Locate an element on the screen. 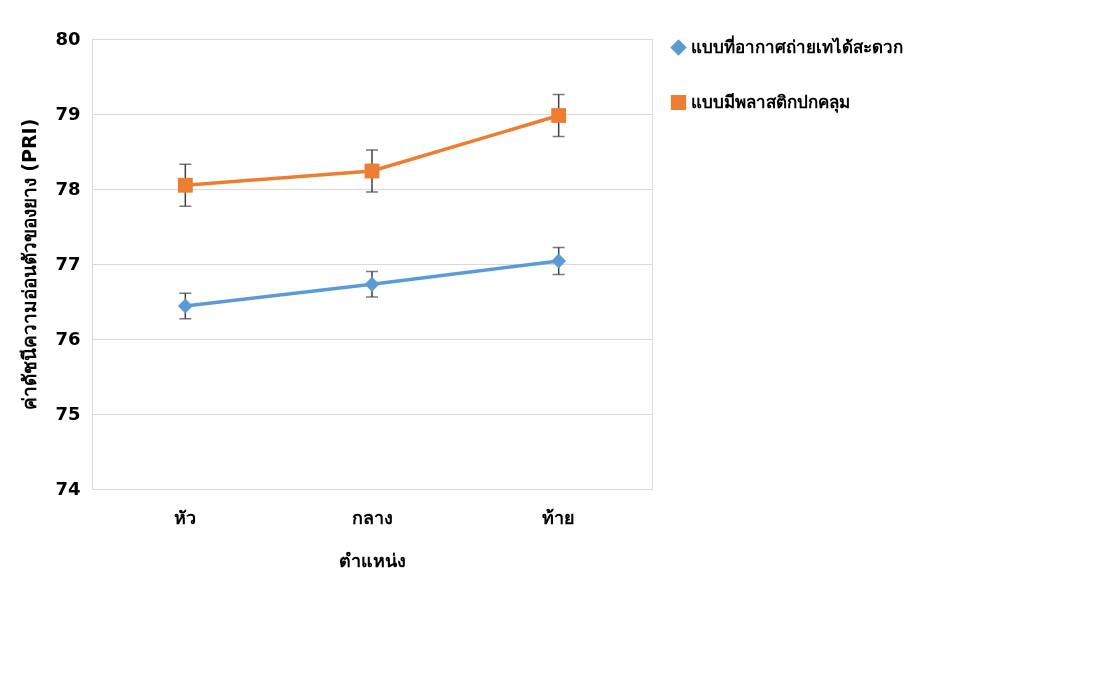 This screenshot has width=1116, height=684. y-tick-label: 79 is located at coordinates (68, 113).